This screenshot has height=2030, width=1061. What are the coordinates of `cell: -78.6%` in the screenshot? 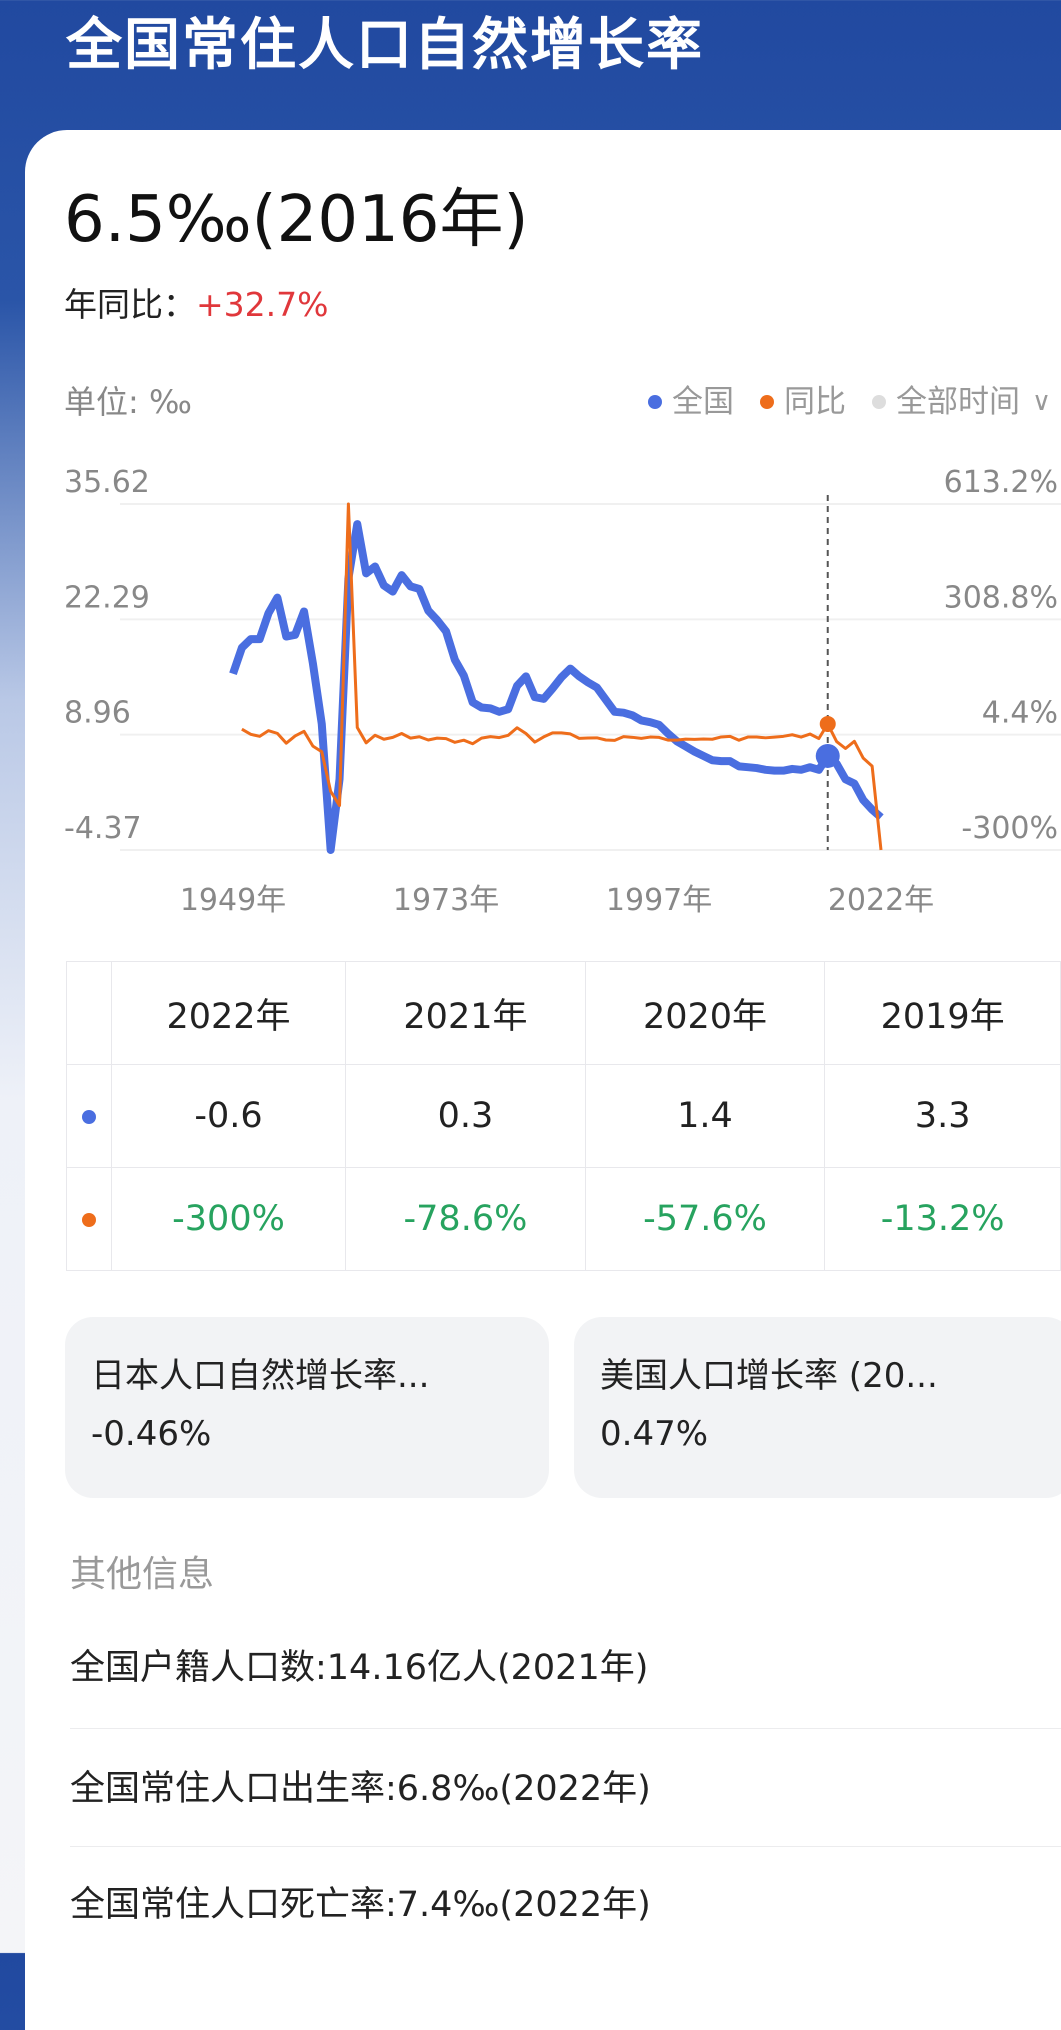 It's located at (465, 1219).